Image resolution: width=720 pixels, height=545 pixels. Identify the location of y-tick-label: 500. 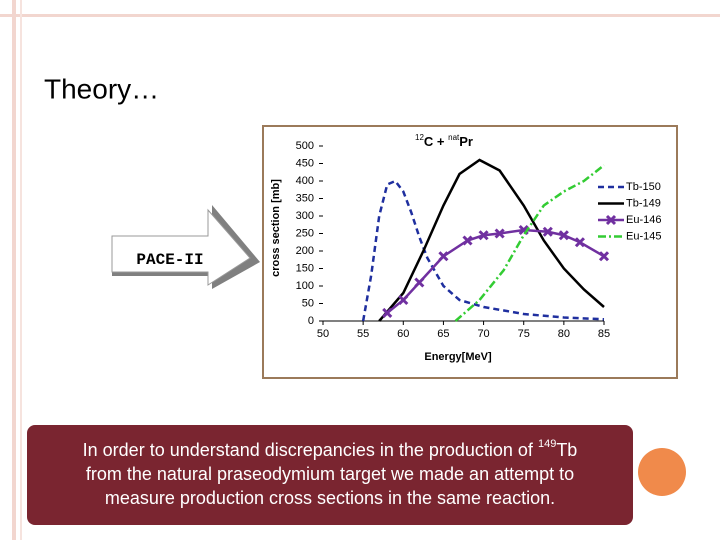
(305, 146).